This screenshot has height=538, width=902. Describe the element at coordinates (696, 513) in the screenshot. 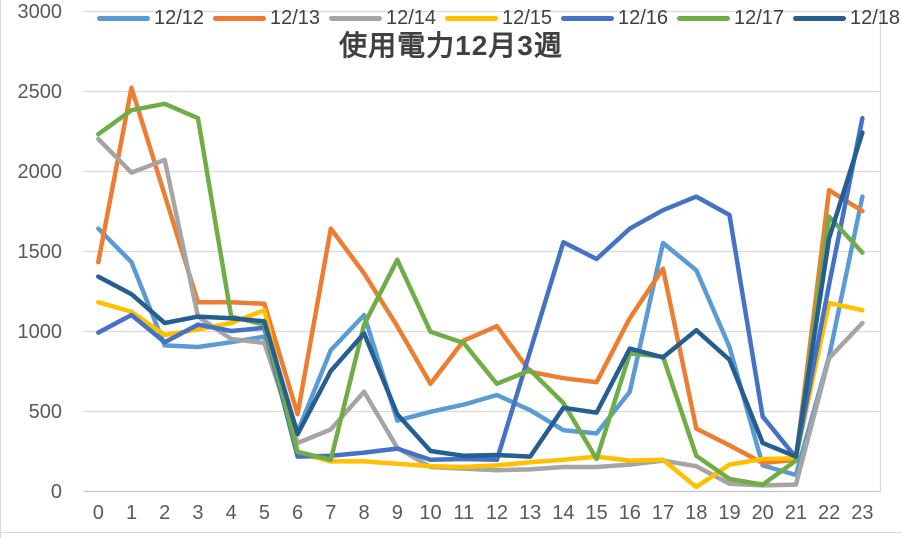

I see `x-tick-label: 18` at that location.